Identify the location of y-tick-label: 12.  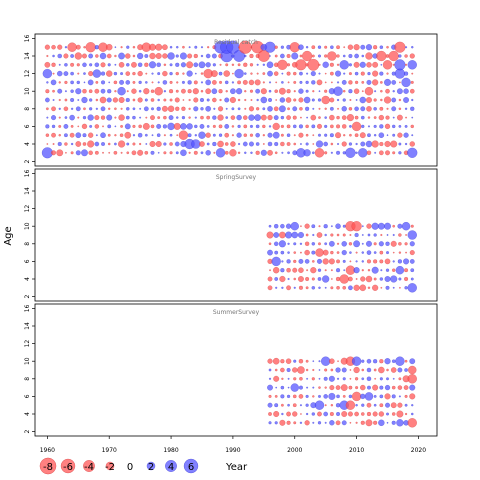
(27, 74).